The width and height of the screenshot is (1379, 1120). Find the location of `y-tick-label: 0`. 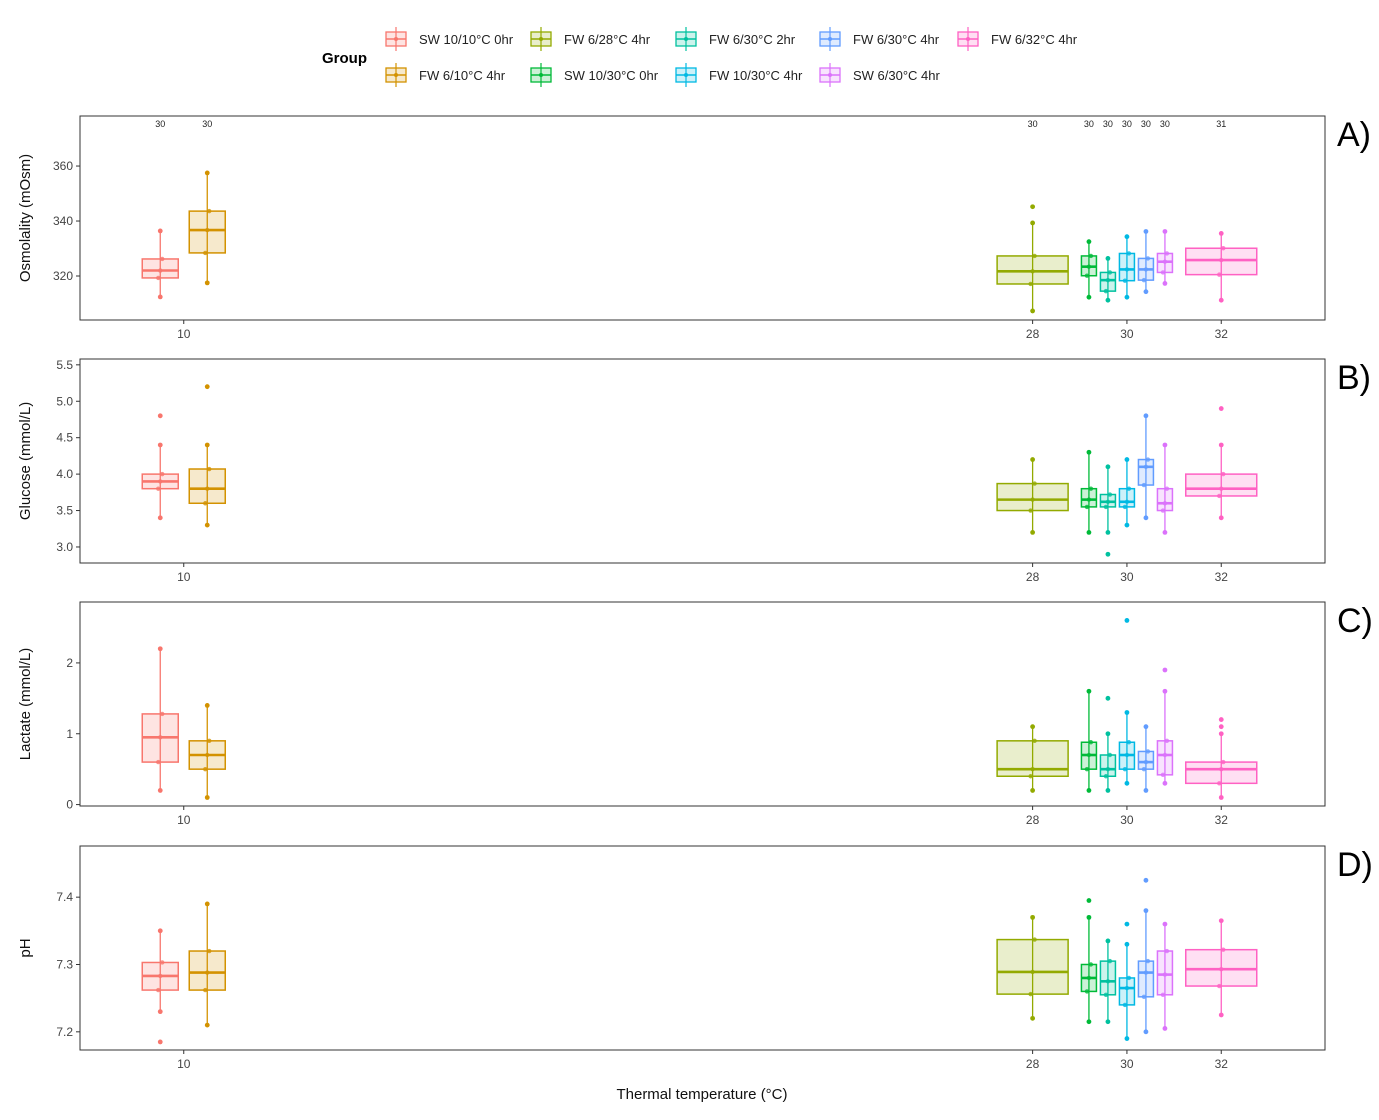

y-tick-label: 0 is located at coordinates (69, 805).